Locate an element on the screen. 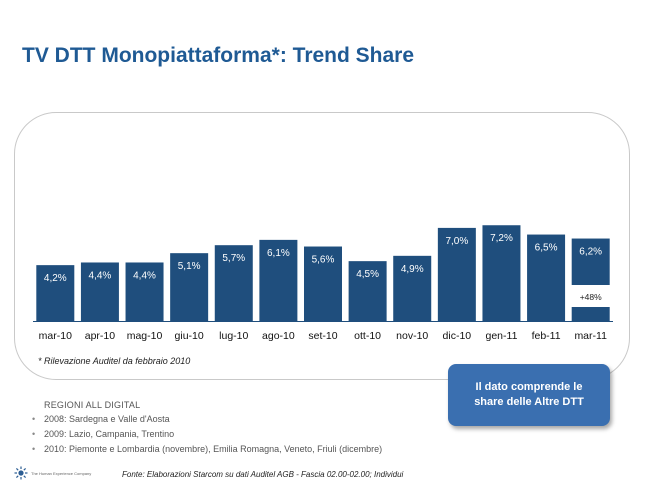  tick-label-nov-10: nov-10 is located at coordinates (412, 336).